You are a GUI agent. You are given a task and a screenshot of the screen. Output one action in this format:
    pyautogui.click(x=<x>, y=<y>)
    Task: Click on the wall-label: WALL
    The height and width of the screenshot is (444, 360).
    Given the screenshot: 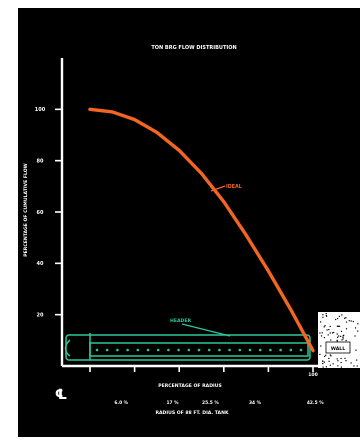 What is the action you would take?
    pyautogui.click(x=338, y=349)
    